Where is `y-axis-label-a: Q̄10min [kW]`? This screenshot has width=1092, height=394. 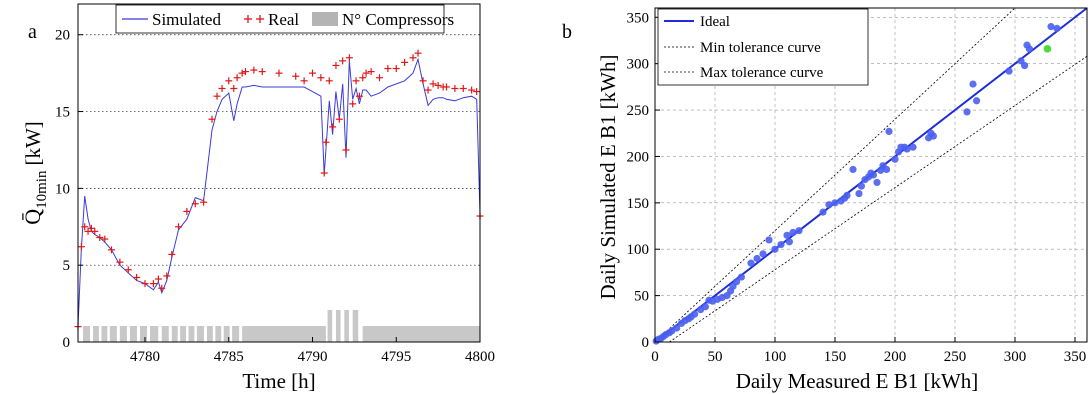
y-axis-label-a: Q̄10min [kW] is located at coordinates (35, 173).